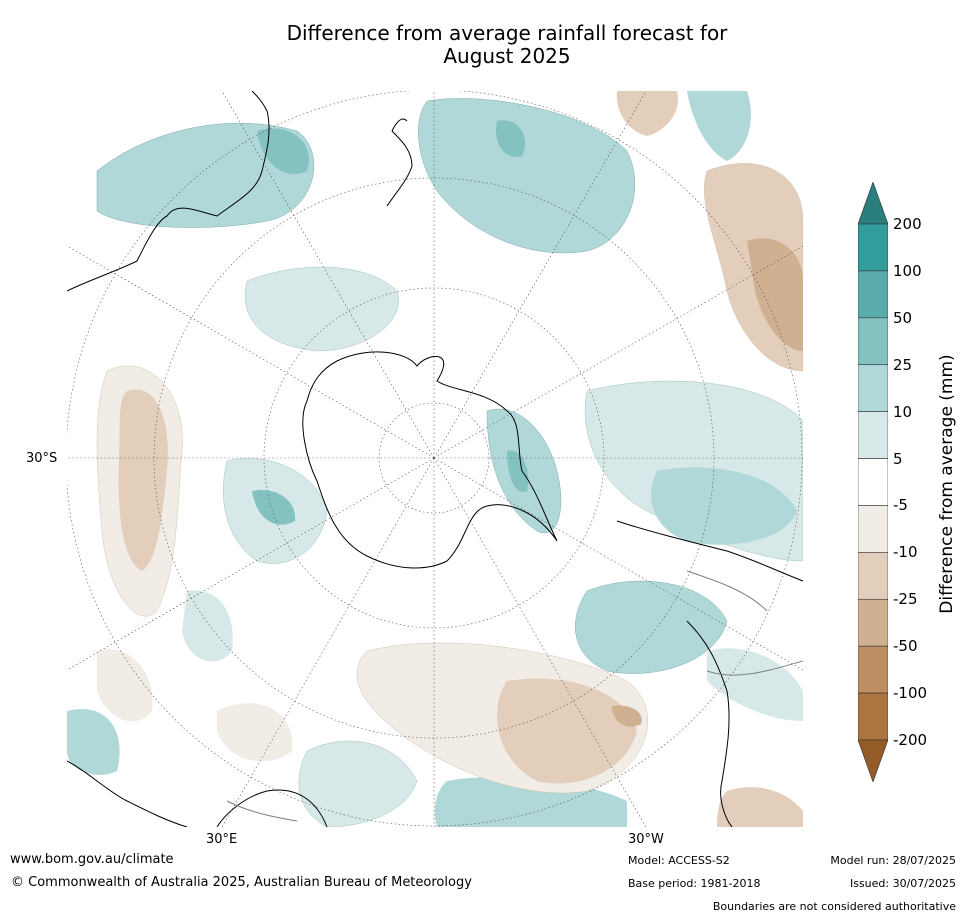  What do you see at coordinates (905, 599) in the screenshot?
I see `colorbar-tick-label: -25` at bounding box center [905, 599].